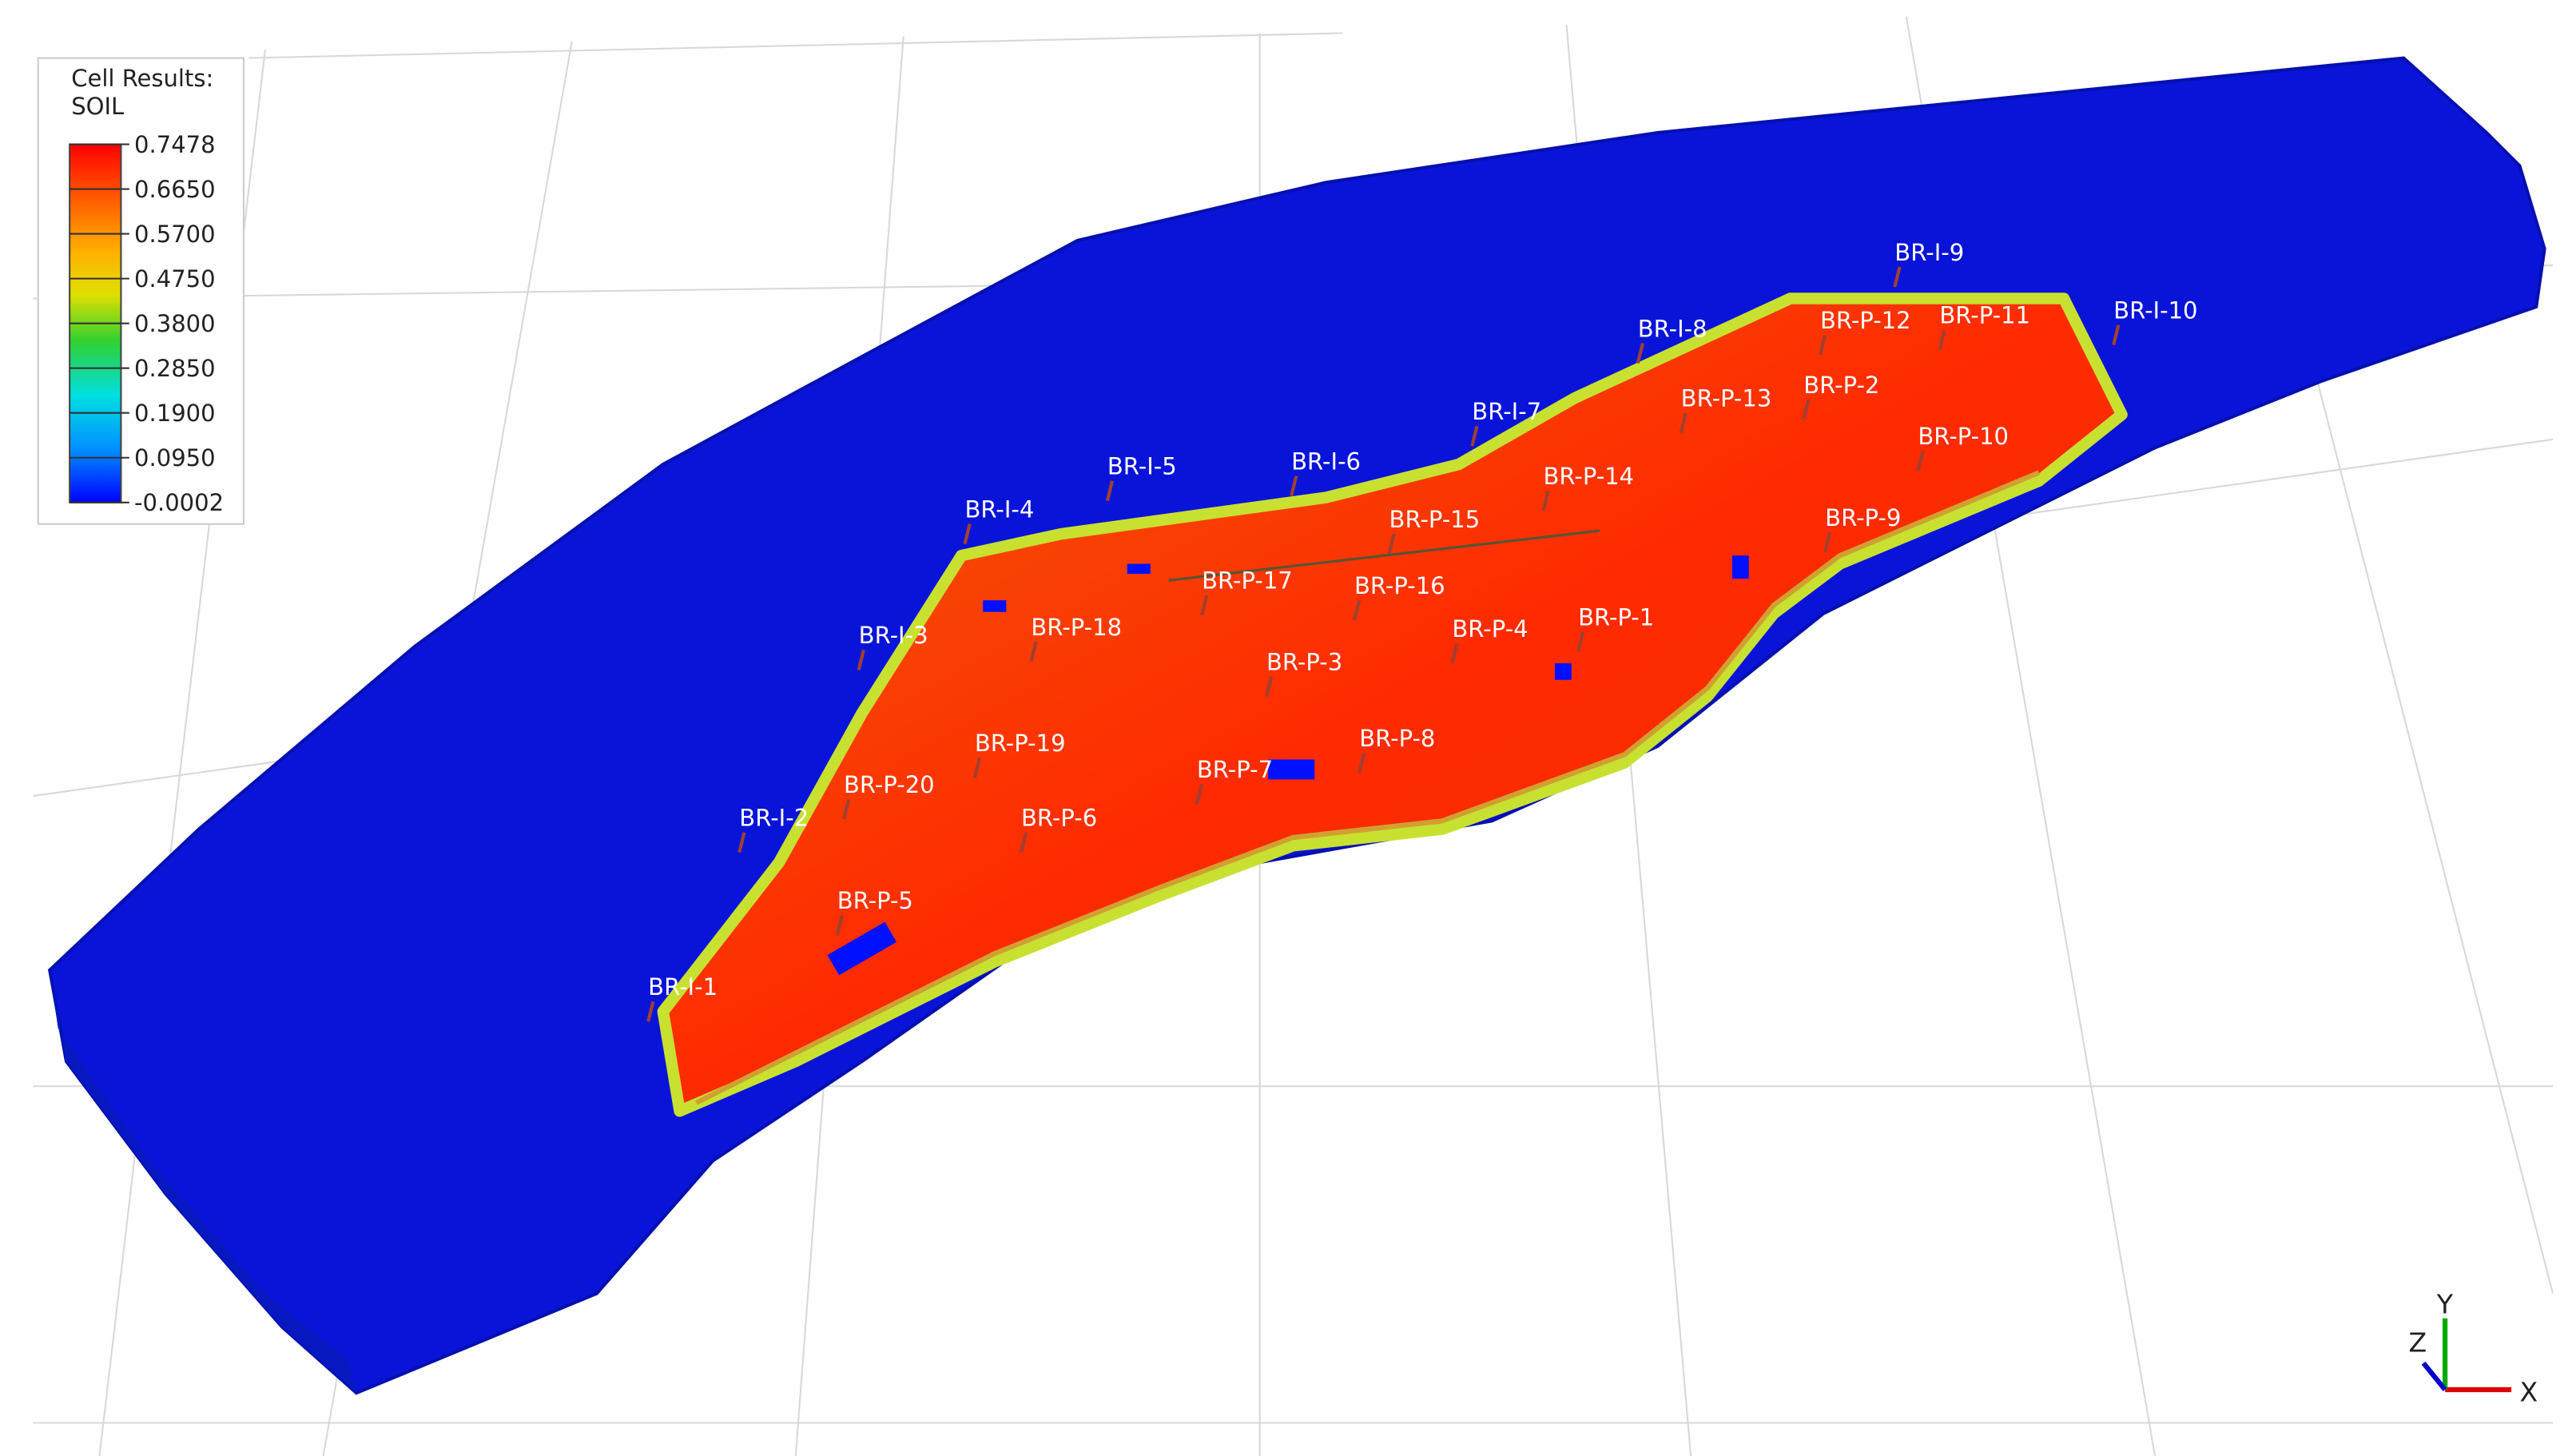 The image size is (2576, 1456). What do you see at coordinates (2155, 310) in the screenshot?
I see `well-label: BR-I-10` at bounding box center [2155, 310].